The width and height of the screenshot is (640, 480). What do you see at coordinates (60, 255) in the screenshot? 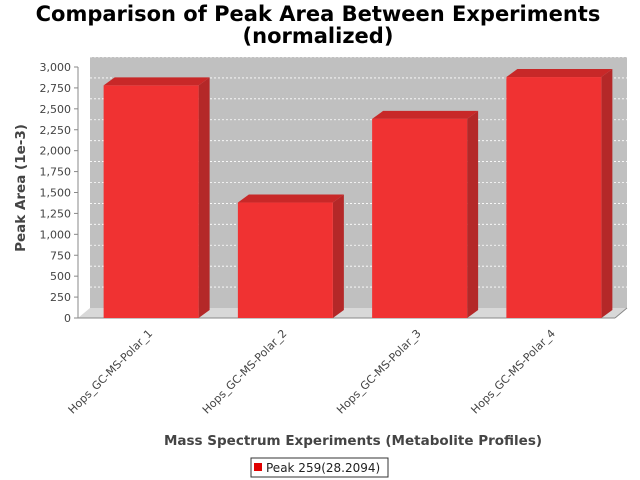
I see `y-tick-label: 750` at bounding box center [60, 255].